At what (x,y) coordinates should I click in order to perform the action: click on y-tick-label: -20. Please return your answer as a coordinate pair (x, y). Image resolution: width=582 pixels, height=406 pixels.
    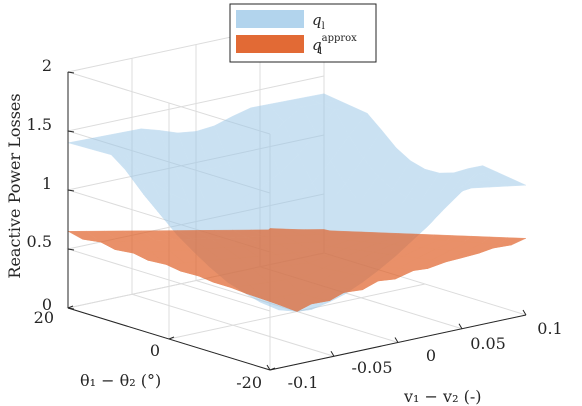
    Looking at the image, I should click on (249, 382).